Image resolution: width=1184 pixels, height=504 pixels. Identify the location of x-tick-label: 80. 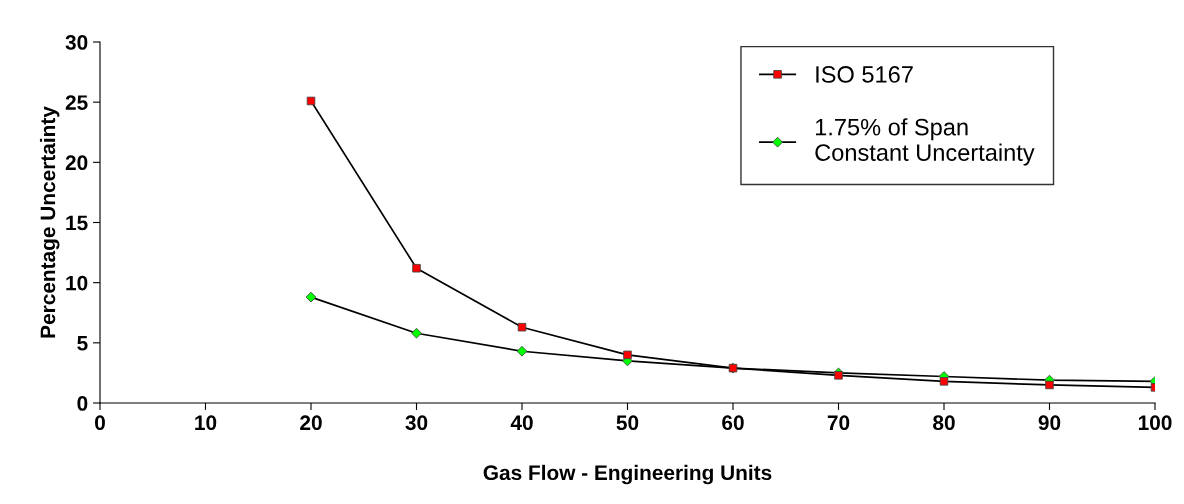
(944, 423).